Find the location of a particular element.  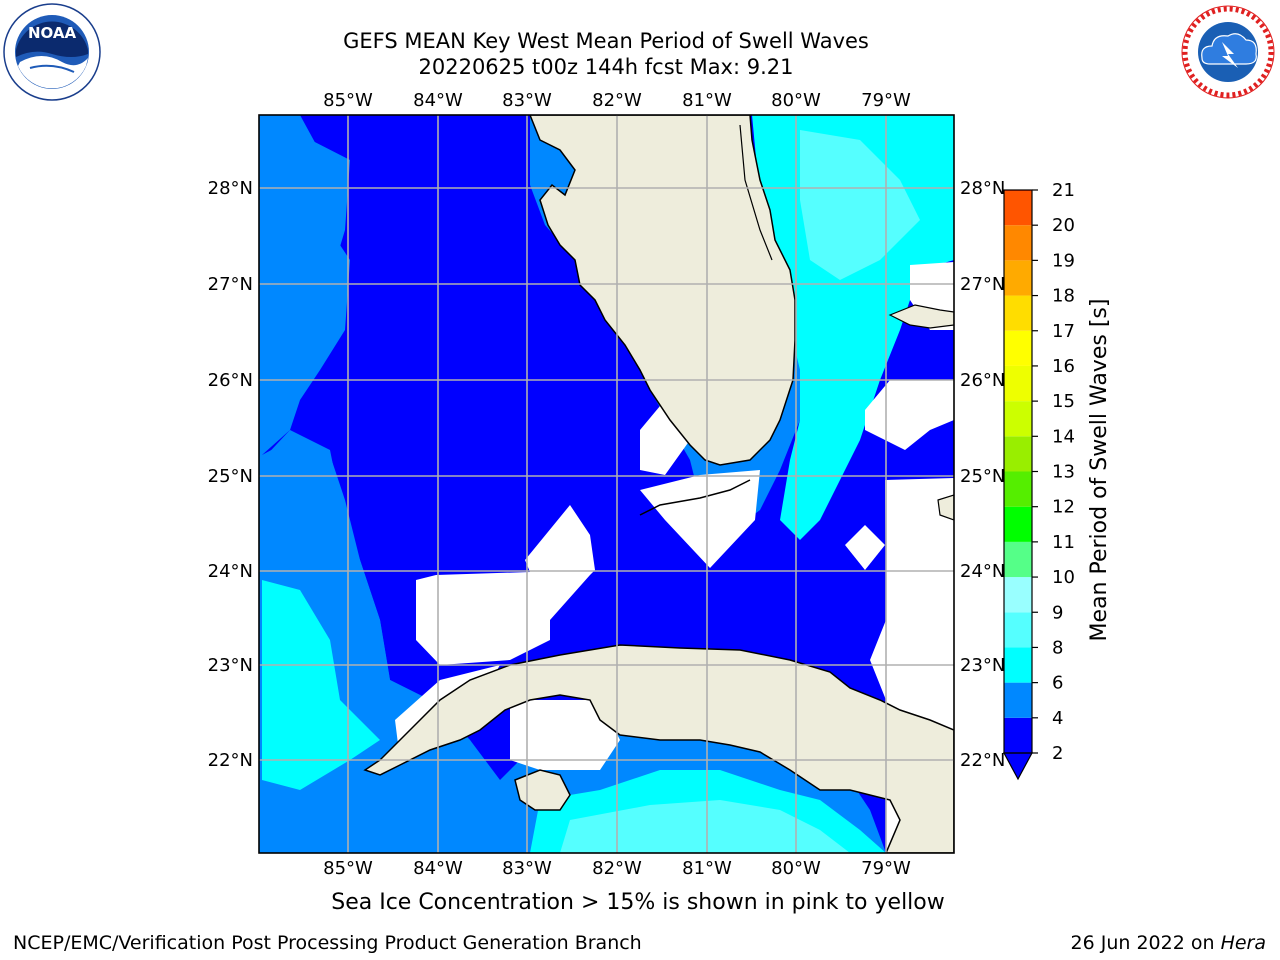

footer-date: 26 Jun 2022 on is located at coordinates (1145, 943).